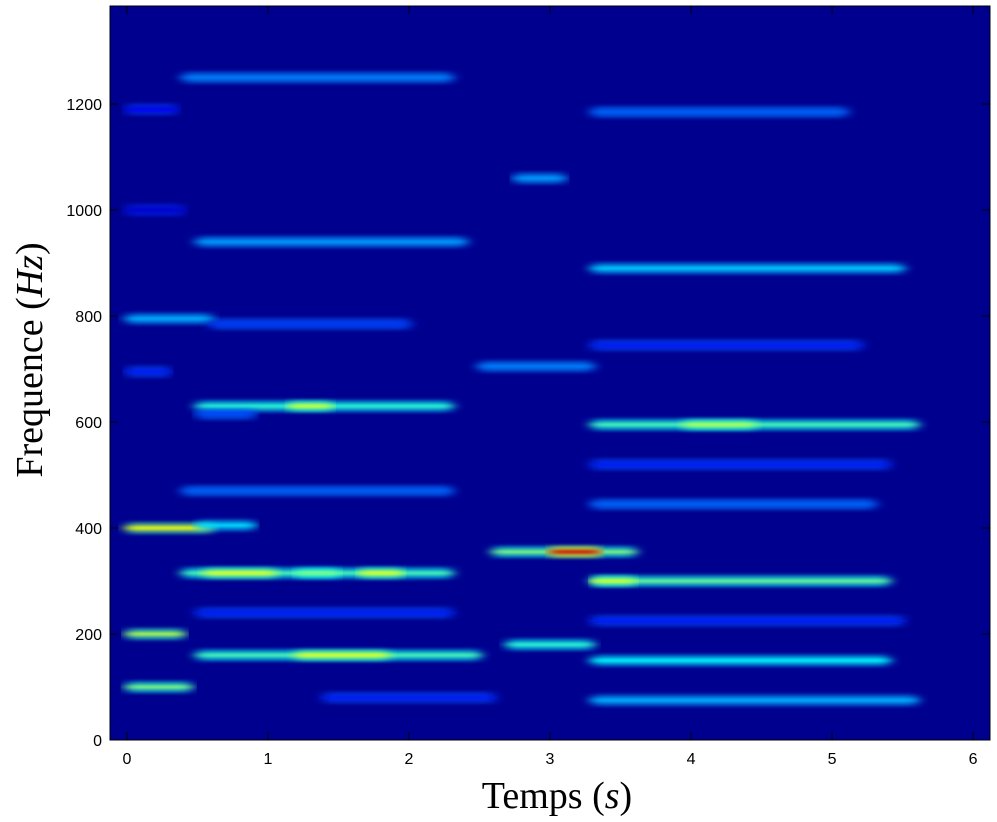 This screenshot has width=997, height=822. What do you see at coordinates (267, 759) in the screenshot?
I see `x-tick-label-1: 1` at bounding box center [267, 759].